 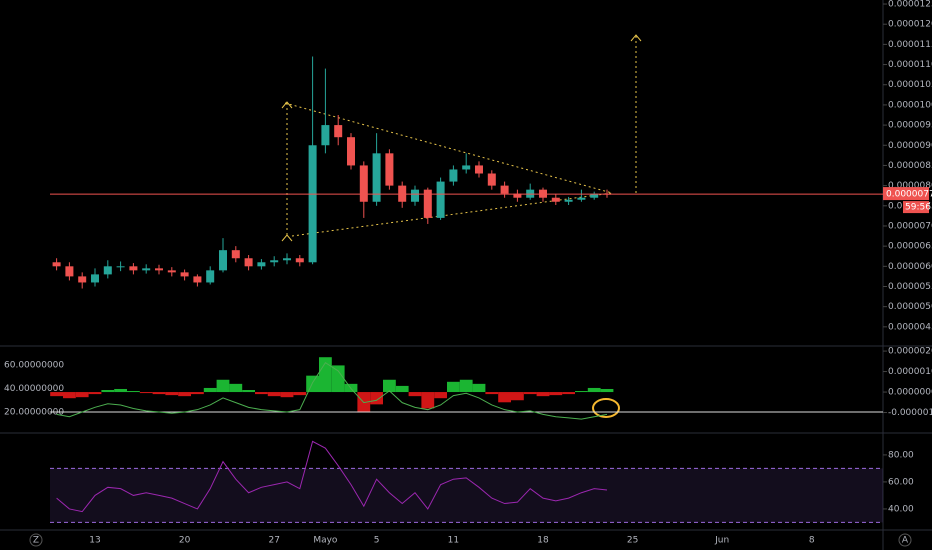 I want to click on control-label: A, so click(x=905, y=541).